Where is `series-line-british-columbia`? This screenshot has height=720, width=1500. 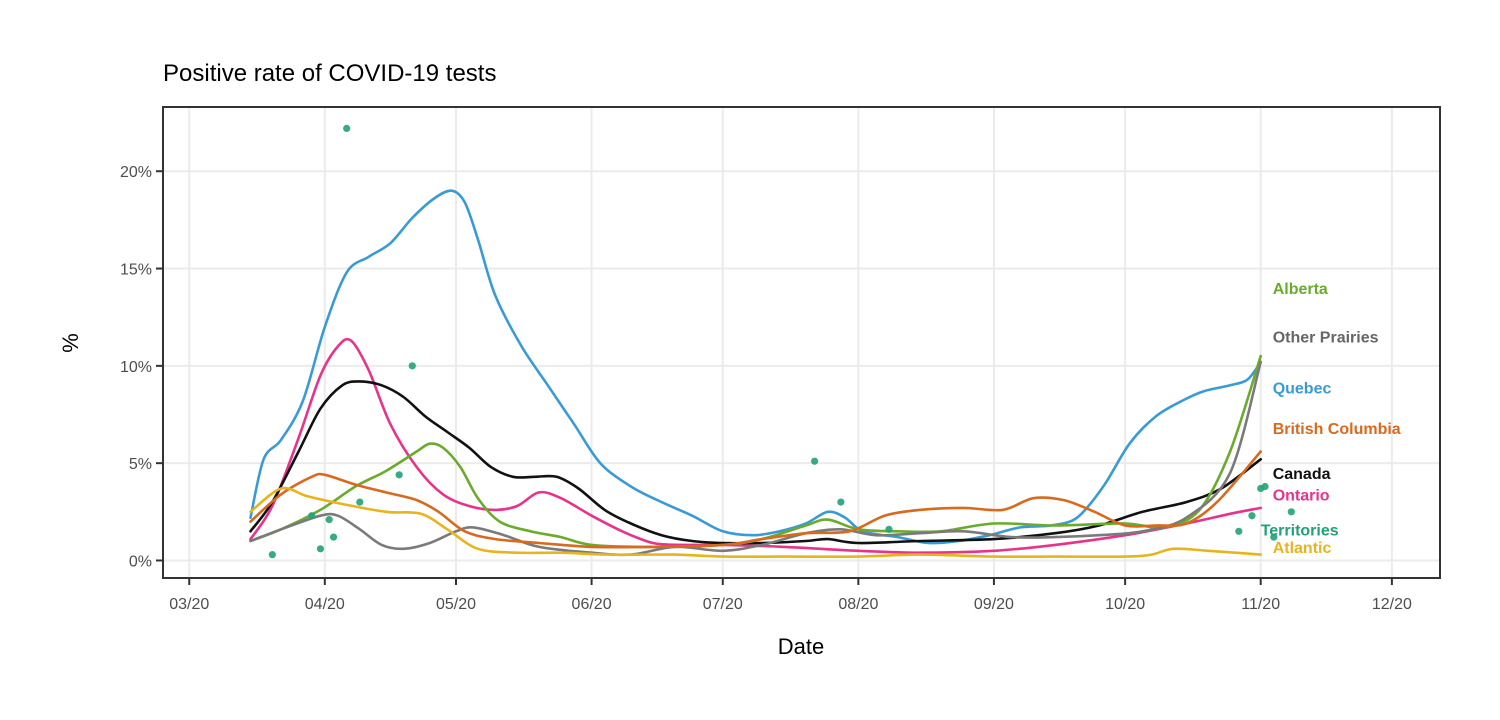 series-line-british-columbia is located at coordinates (755, 499).